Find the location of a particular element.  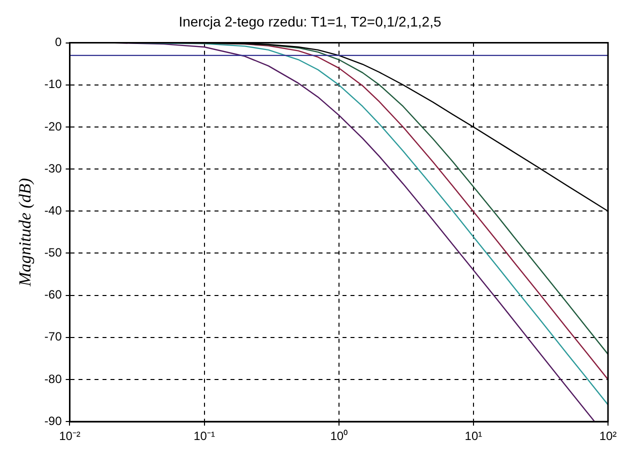

y-tick-label: -60 is located at coordinates (53, 295).